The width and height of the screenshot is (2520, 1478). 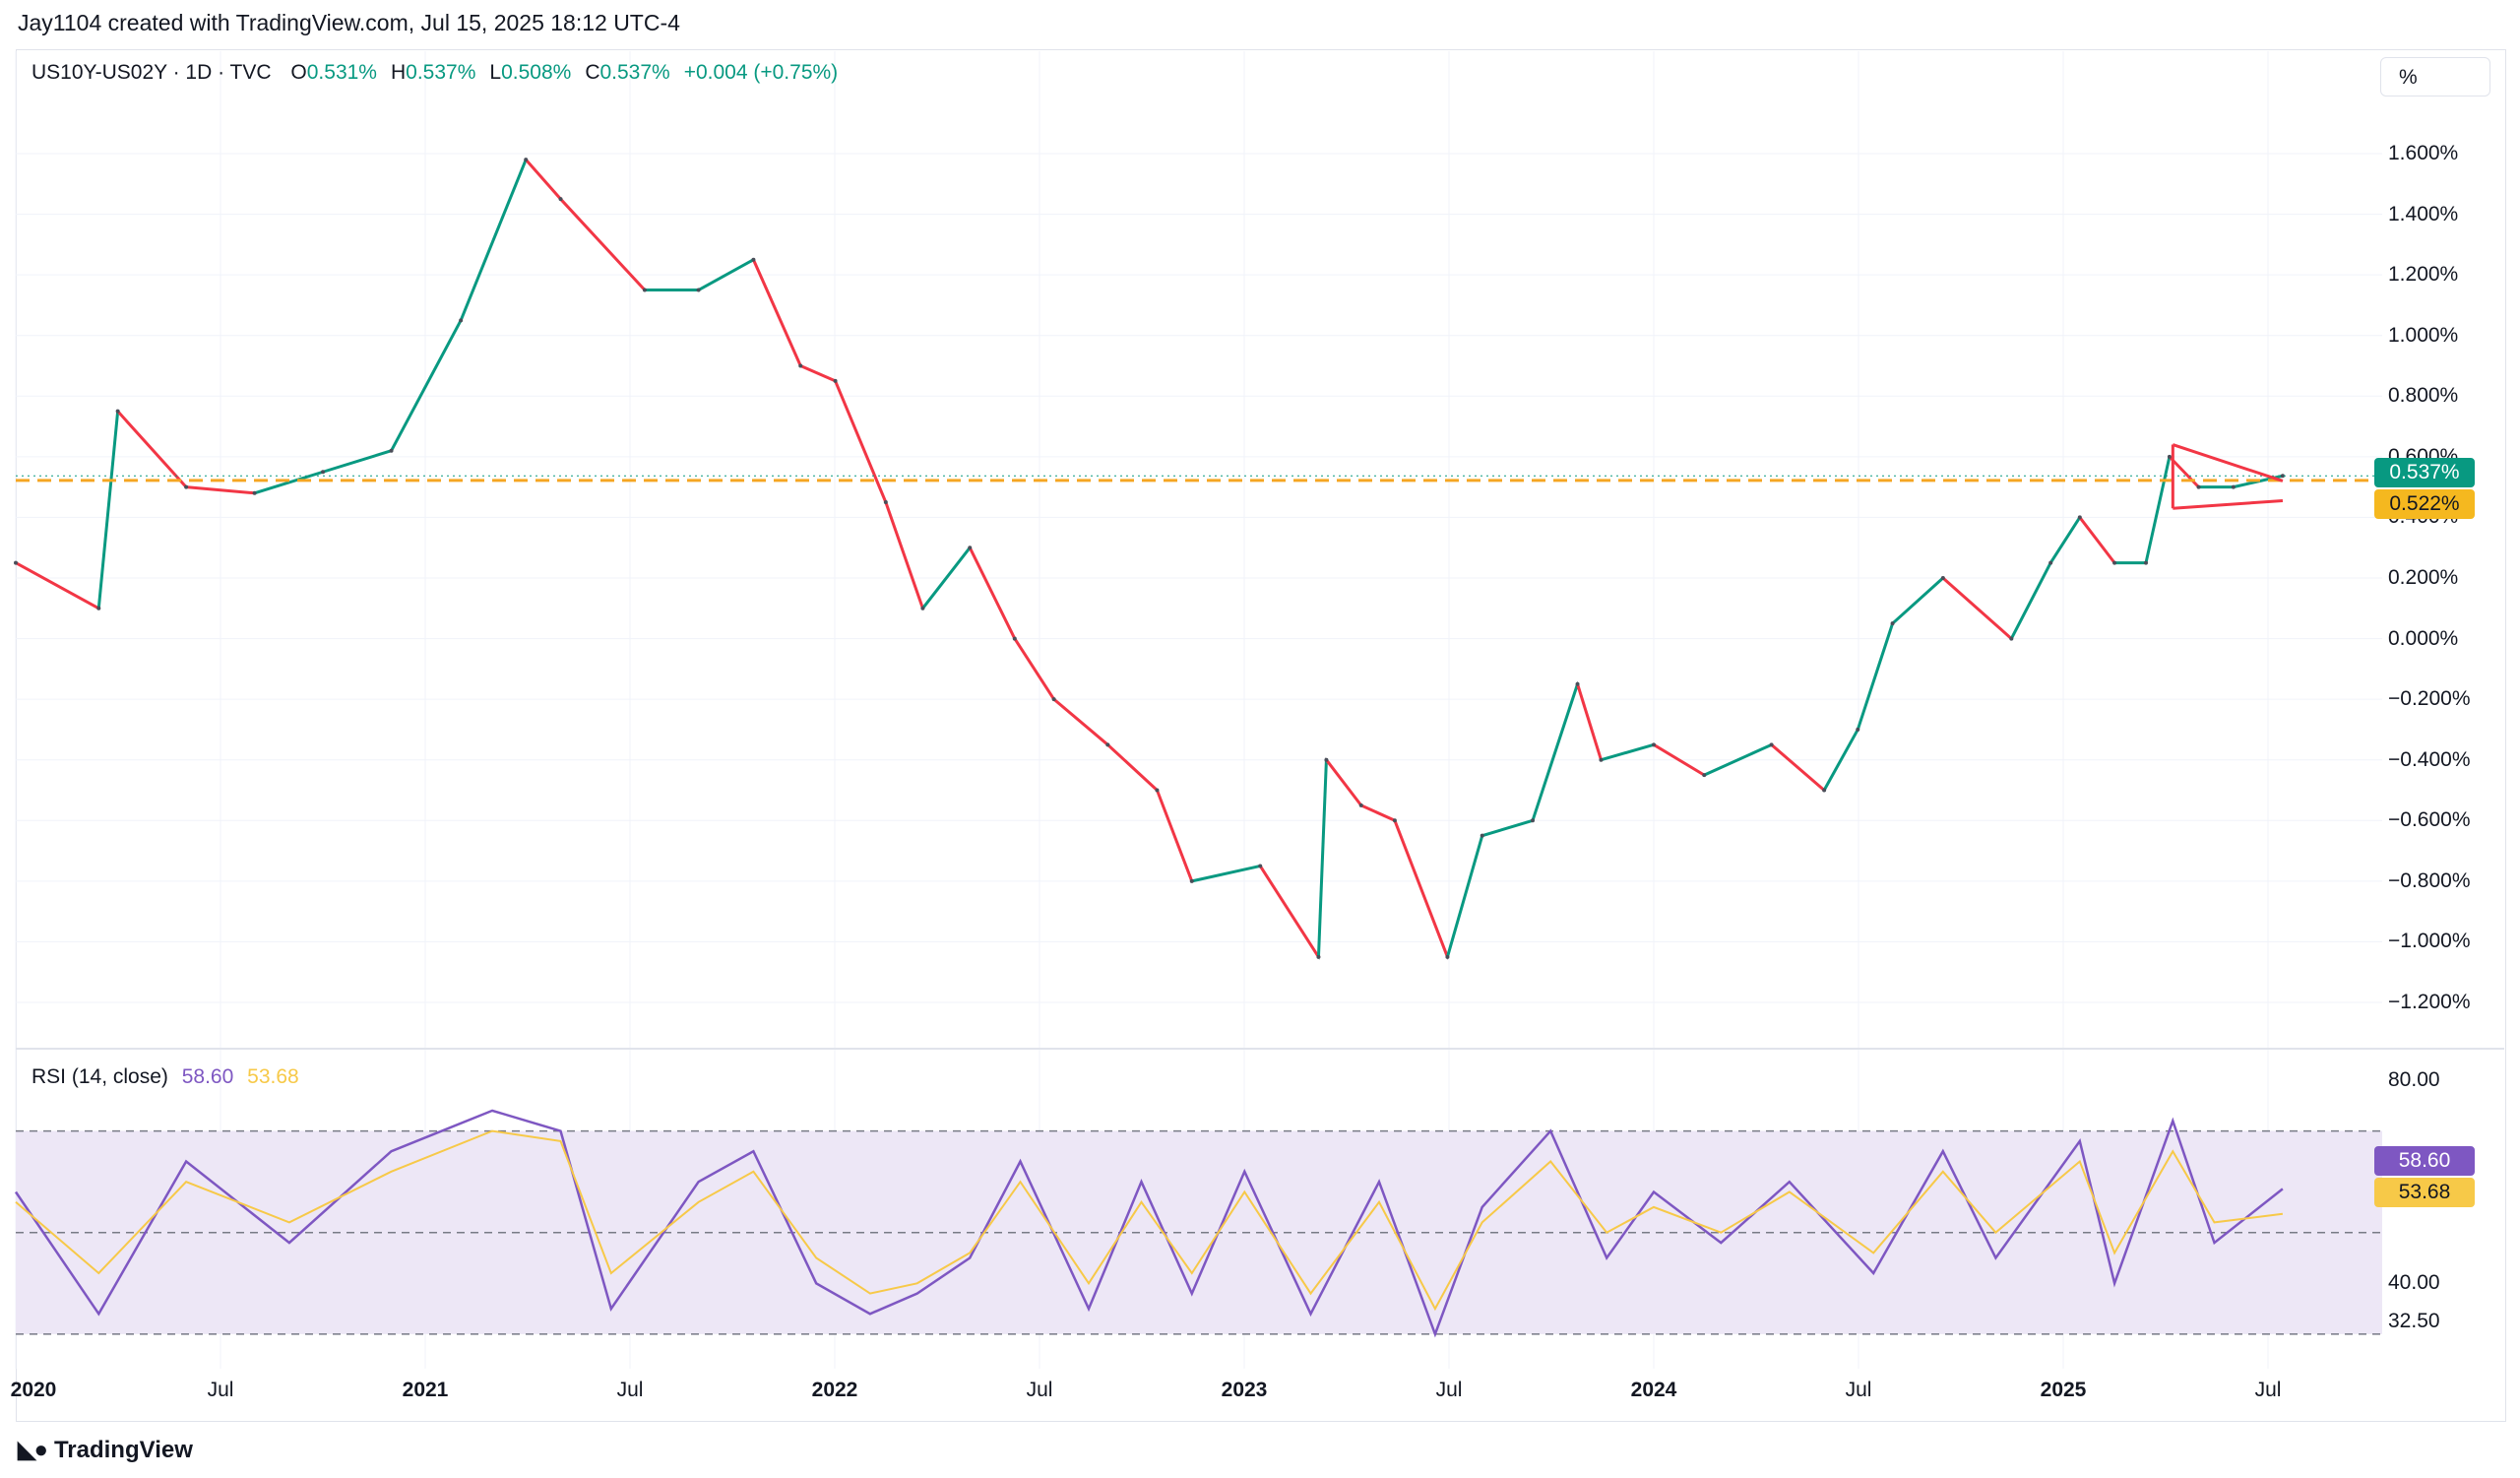 I want to click on rsi-ma-badge: 53.68, so click(x=2424, y=1192).